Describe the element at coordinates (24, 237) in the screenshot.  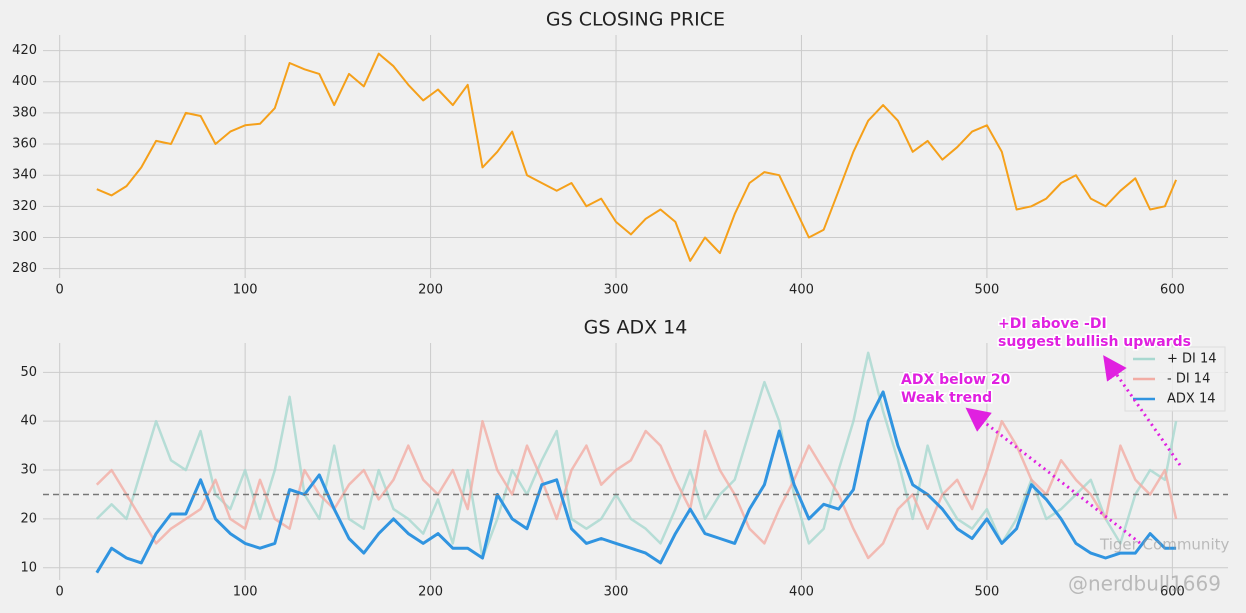
I see `y-tick-label: 300` at that location.